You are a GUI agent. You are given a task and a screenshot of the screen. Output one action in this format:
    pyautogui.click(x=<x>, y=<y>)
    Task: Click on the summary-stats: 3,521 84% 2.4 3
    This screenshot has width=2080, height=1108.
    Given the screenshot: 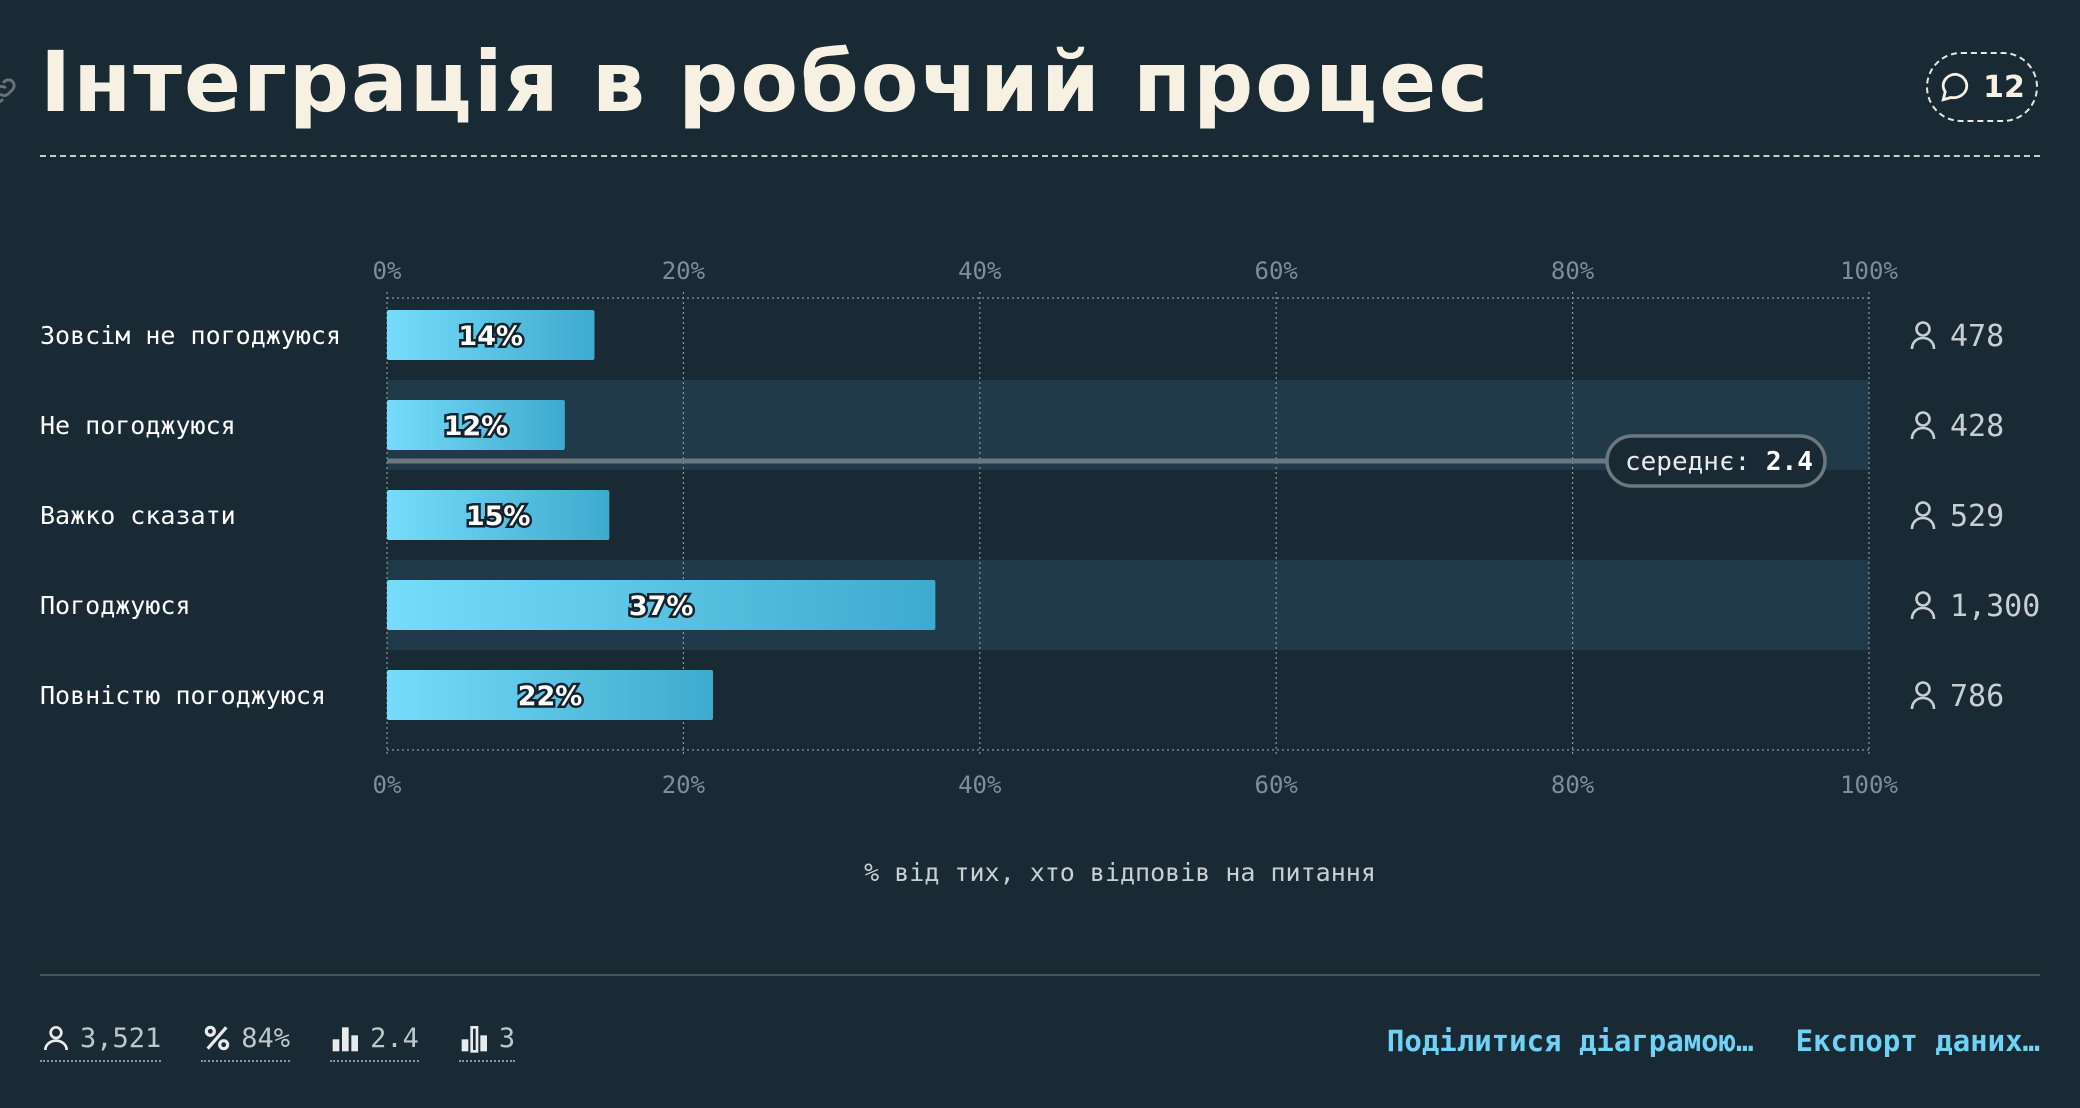 What is the action you would take?
    pyautogui.click(x=278, y=1042)
    